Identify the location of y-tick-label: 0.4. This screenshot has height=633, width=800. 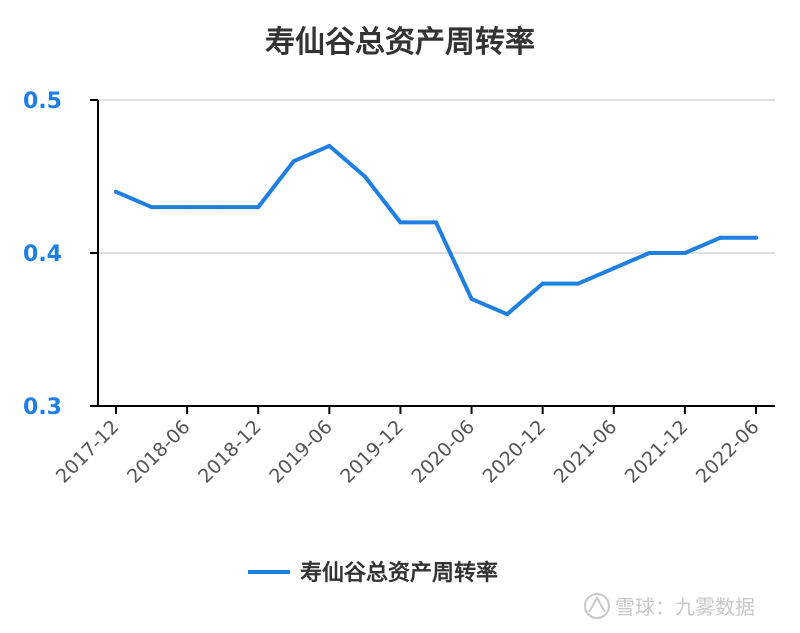
(42, 254).